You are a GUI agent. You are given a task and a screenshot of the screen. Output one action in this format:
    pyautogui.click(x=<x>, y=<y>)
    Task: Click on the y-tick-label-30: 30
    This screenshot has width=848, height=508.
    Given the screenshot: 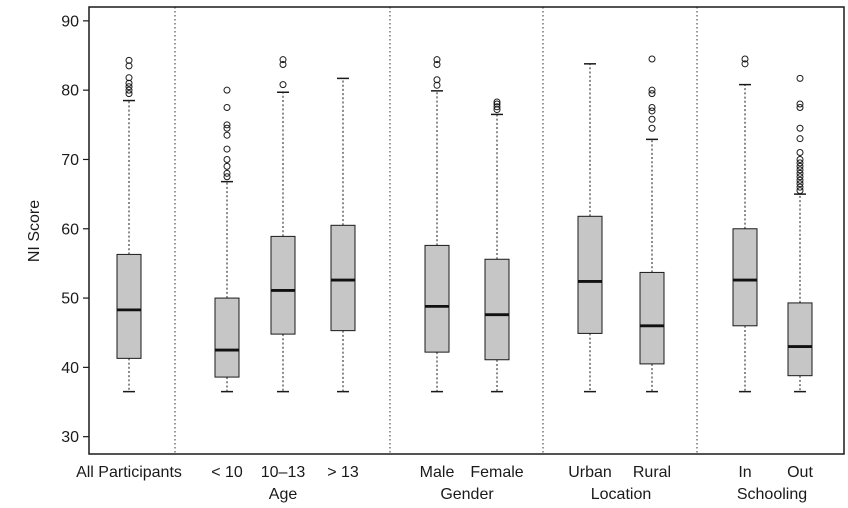 What is the action you would take?
    pyautogui.click(x=70, y=437)
    